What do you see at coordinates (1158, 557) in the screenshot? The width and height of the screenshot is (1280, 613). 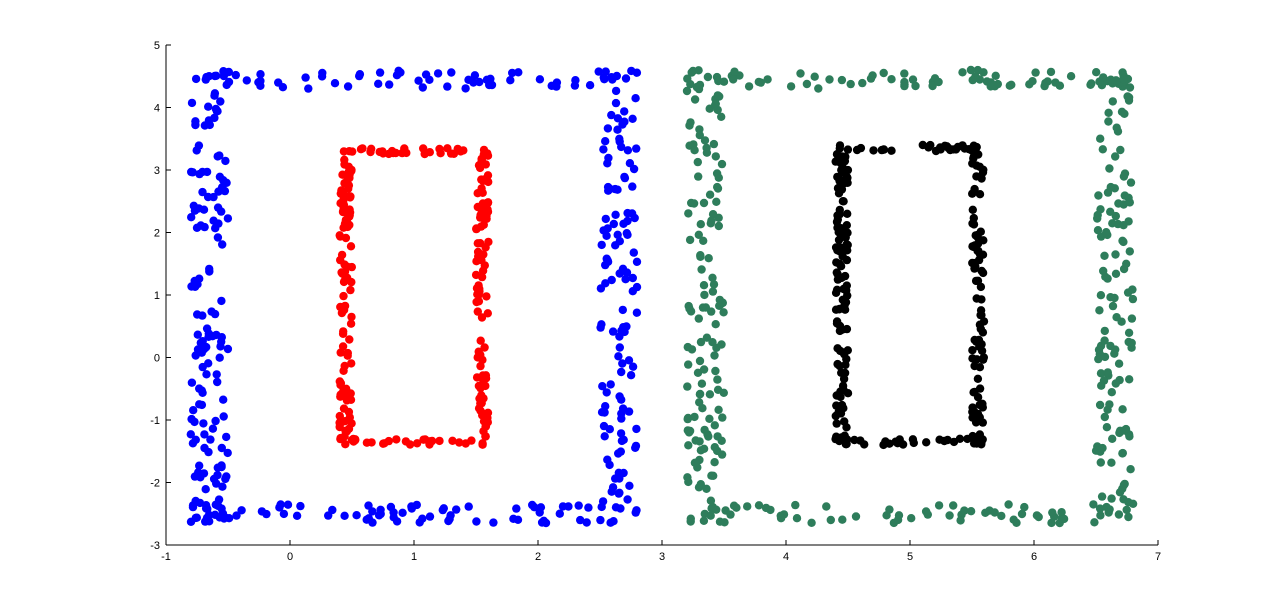 I see `x-tick-label: 7` at bounding box center [1158, 557].